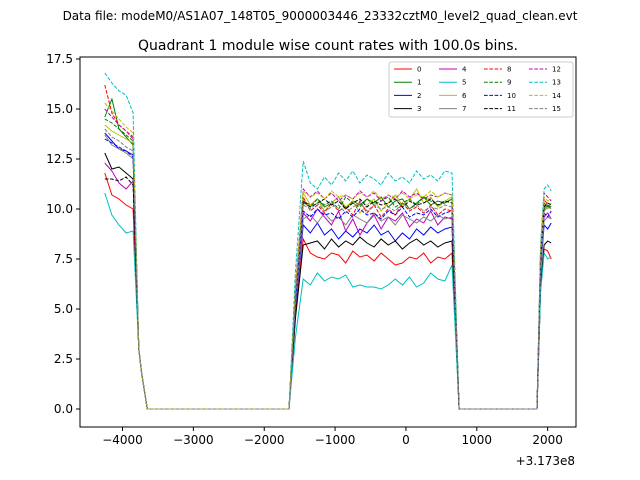  I want to click on legend-label: 7, so click(464, 109).